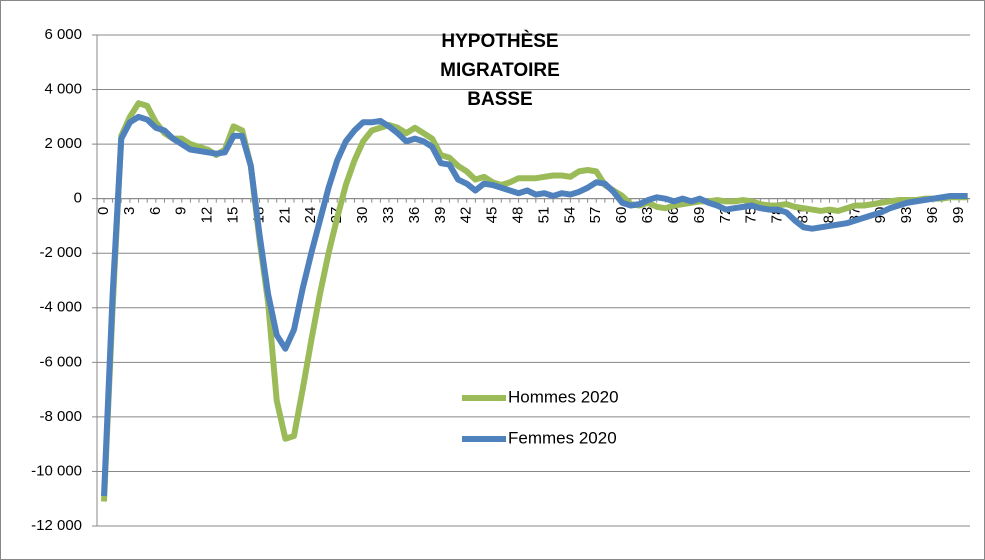 The width and height of the screenshot is (985, 560). I want to click on x-tick-label: 3, so click(129, 211).